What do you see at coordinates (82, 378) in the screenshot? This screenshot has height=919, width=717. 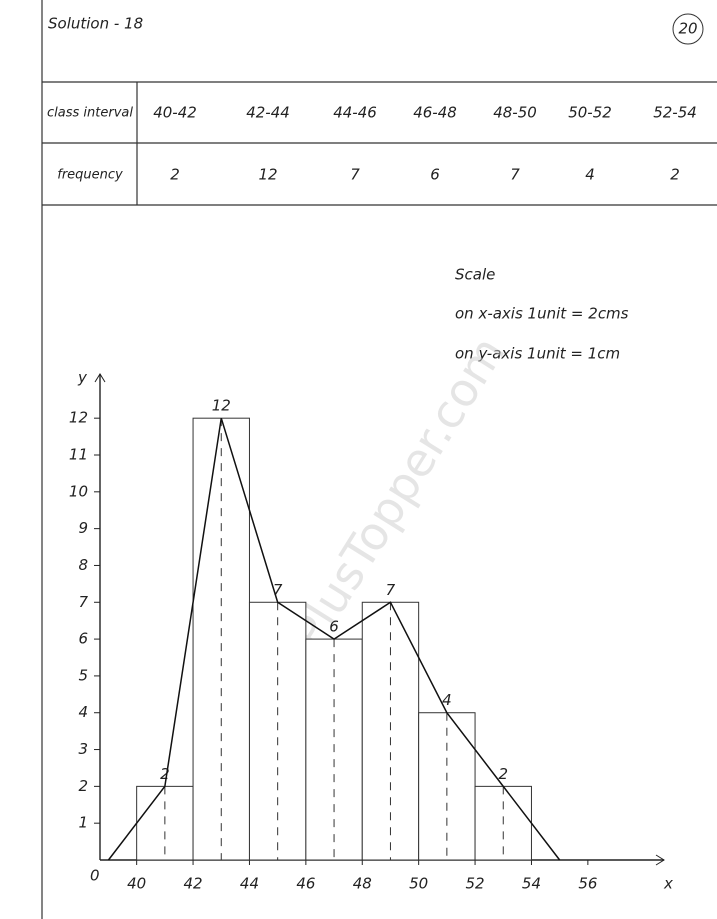 I see `y-axis-label: y` at bounding box center [82, 378].